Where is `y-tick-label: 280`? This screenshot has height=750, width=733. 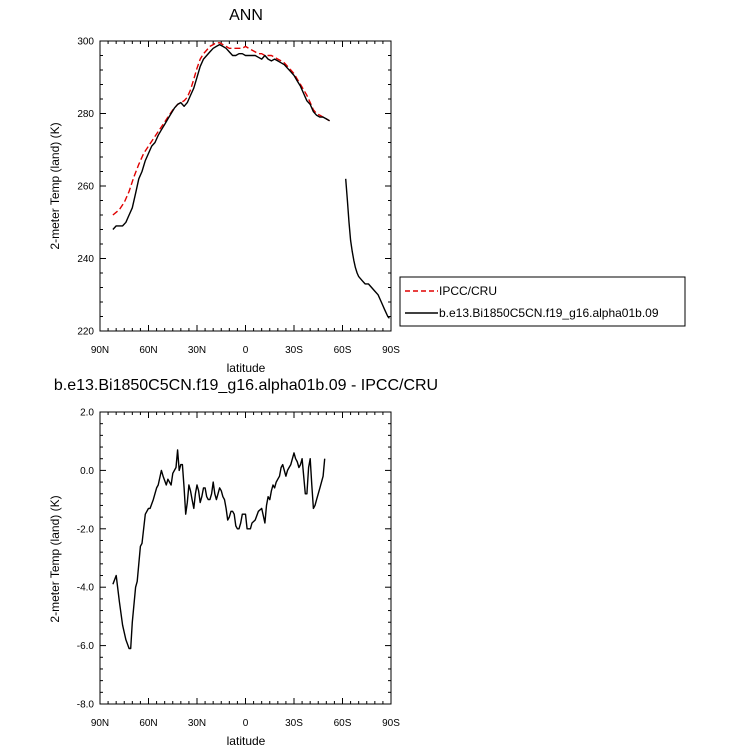 y-tick-label: 280 is located at coordinates (85, 114).